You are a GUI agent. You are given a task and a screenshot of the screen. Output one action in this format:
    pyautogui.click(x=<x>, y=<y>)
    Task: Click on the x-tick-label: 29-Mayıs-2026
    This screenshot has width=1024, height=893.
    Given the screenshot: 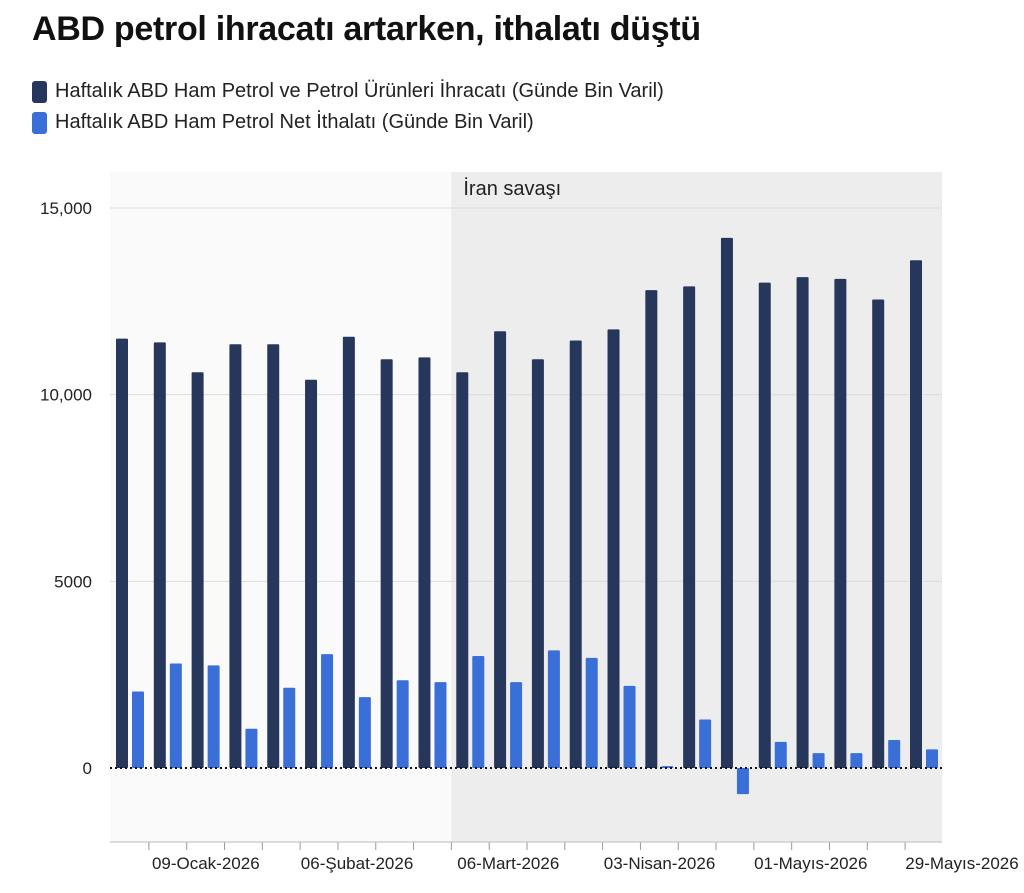 What is the action you would take?
    pyautogui.click(x=961, y=863)
    